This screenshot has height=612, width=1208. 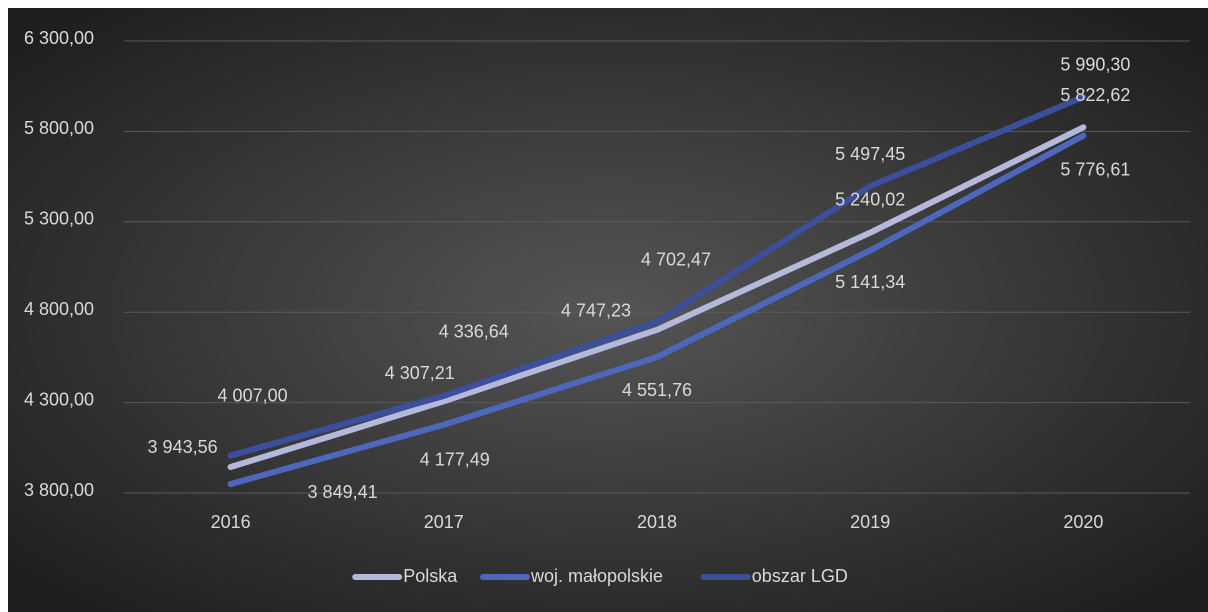 What do you see at coordinates (474, 332) in the screenshot?
I see `data-label: 4 336,64` at bounding box center [474, 332].